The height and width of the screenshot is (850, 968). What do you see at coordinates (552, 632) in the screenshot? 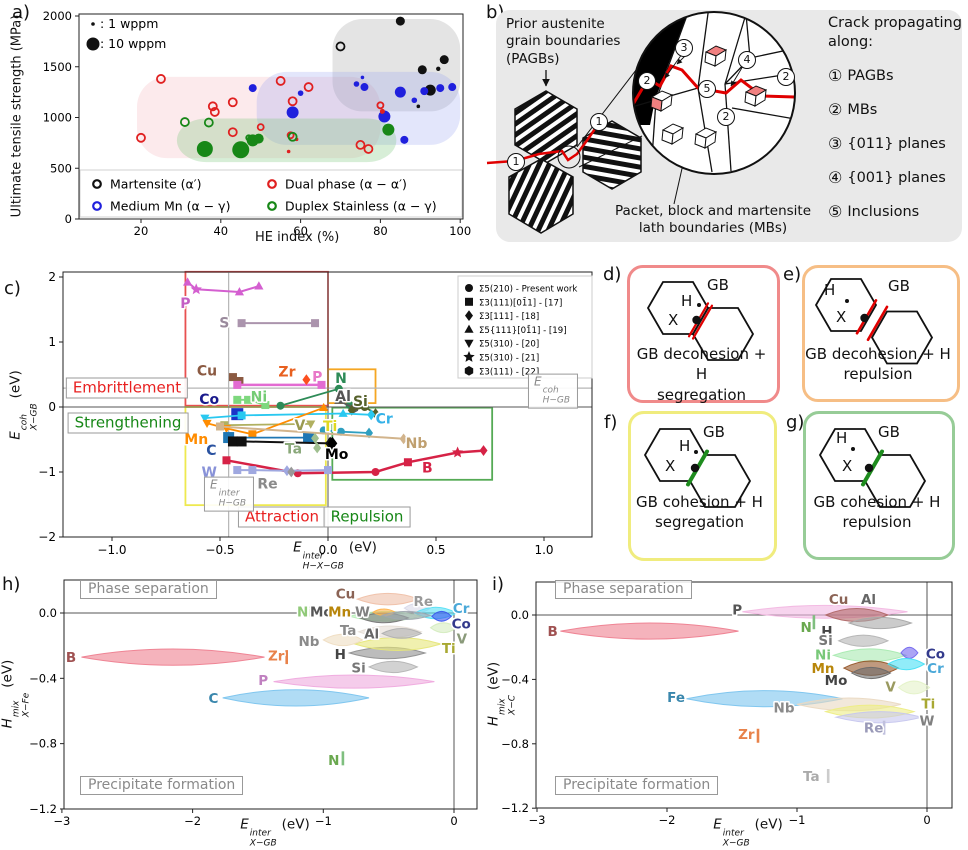
I see `element-label-B: B` at bounding box center [552, 632].